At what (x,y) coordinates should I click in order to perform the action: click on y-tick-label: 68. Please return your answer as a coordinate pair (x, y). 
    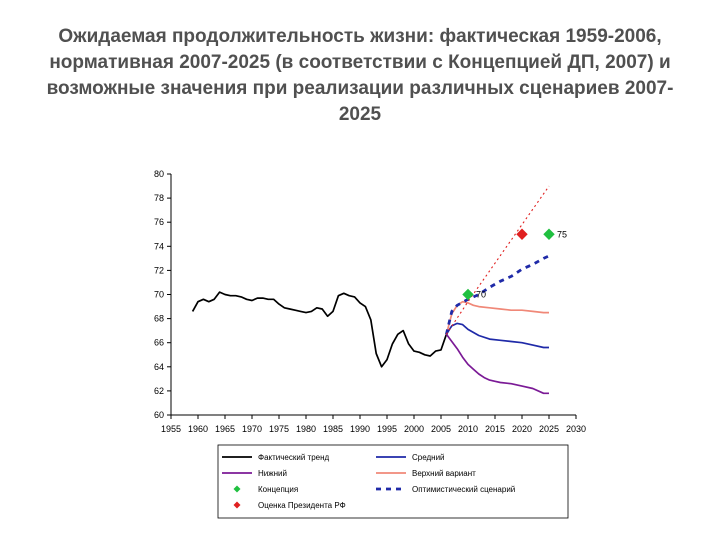
    Looking at the image, I should click on (159, 319).